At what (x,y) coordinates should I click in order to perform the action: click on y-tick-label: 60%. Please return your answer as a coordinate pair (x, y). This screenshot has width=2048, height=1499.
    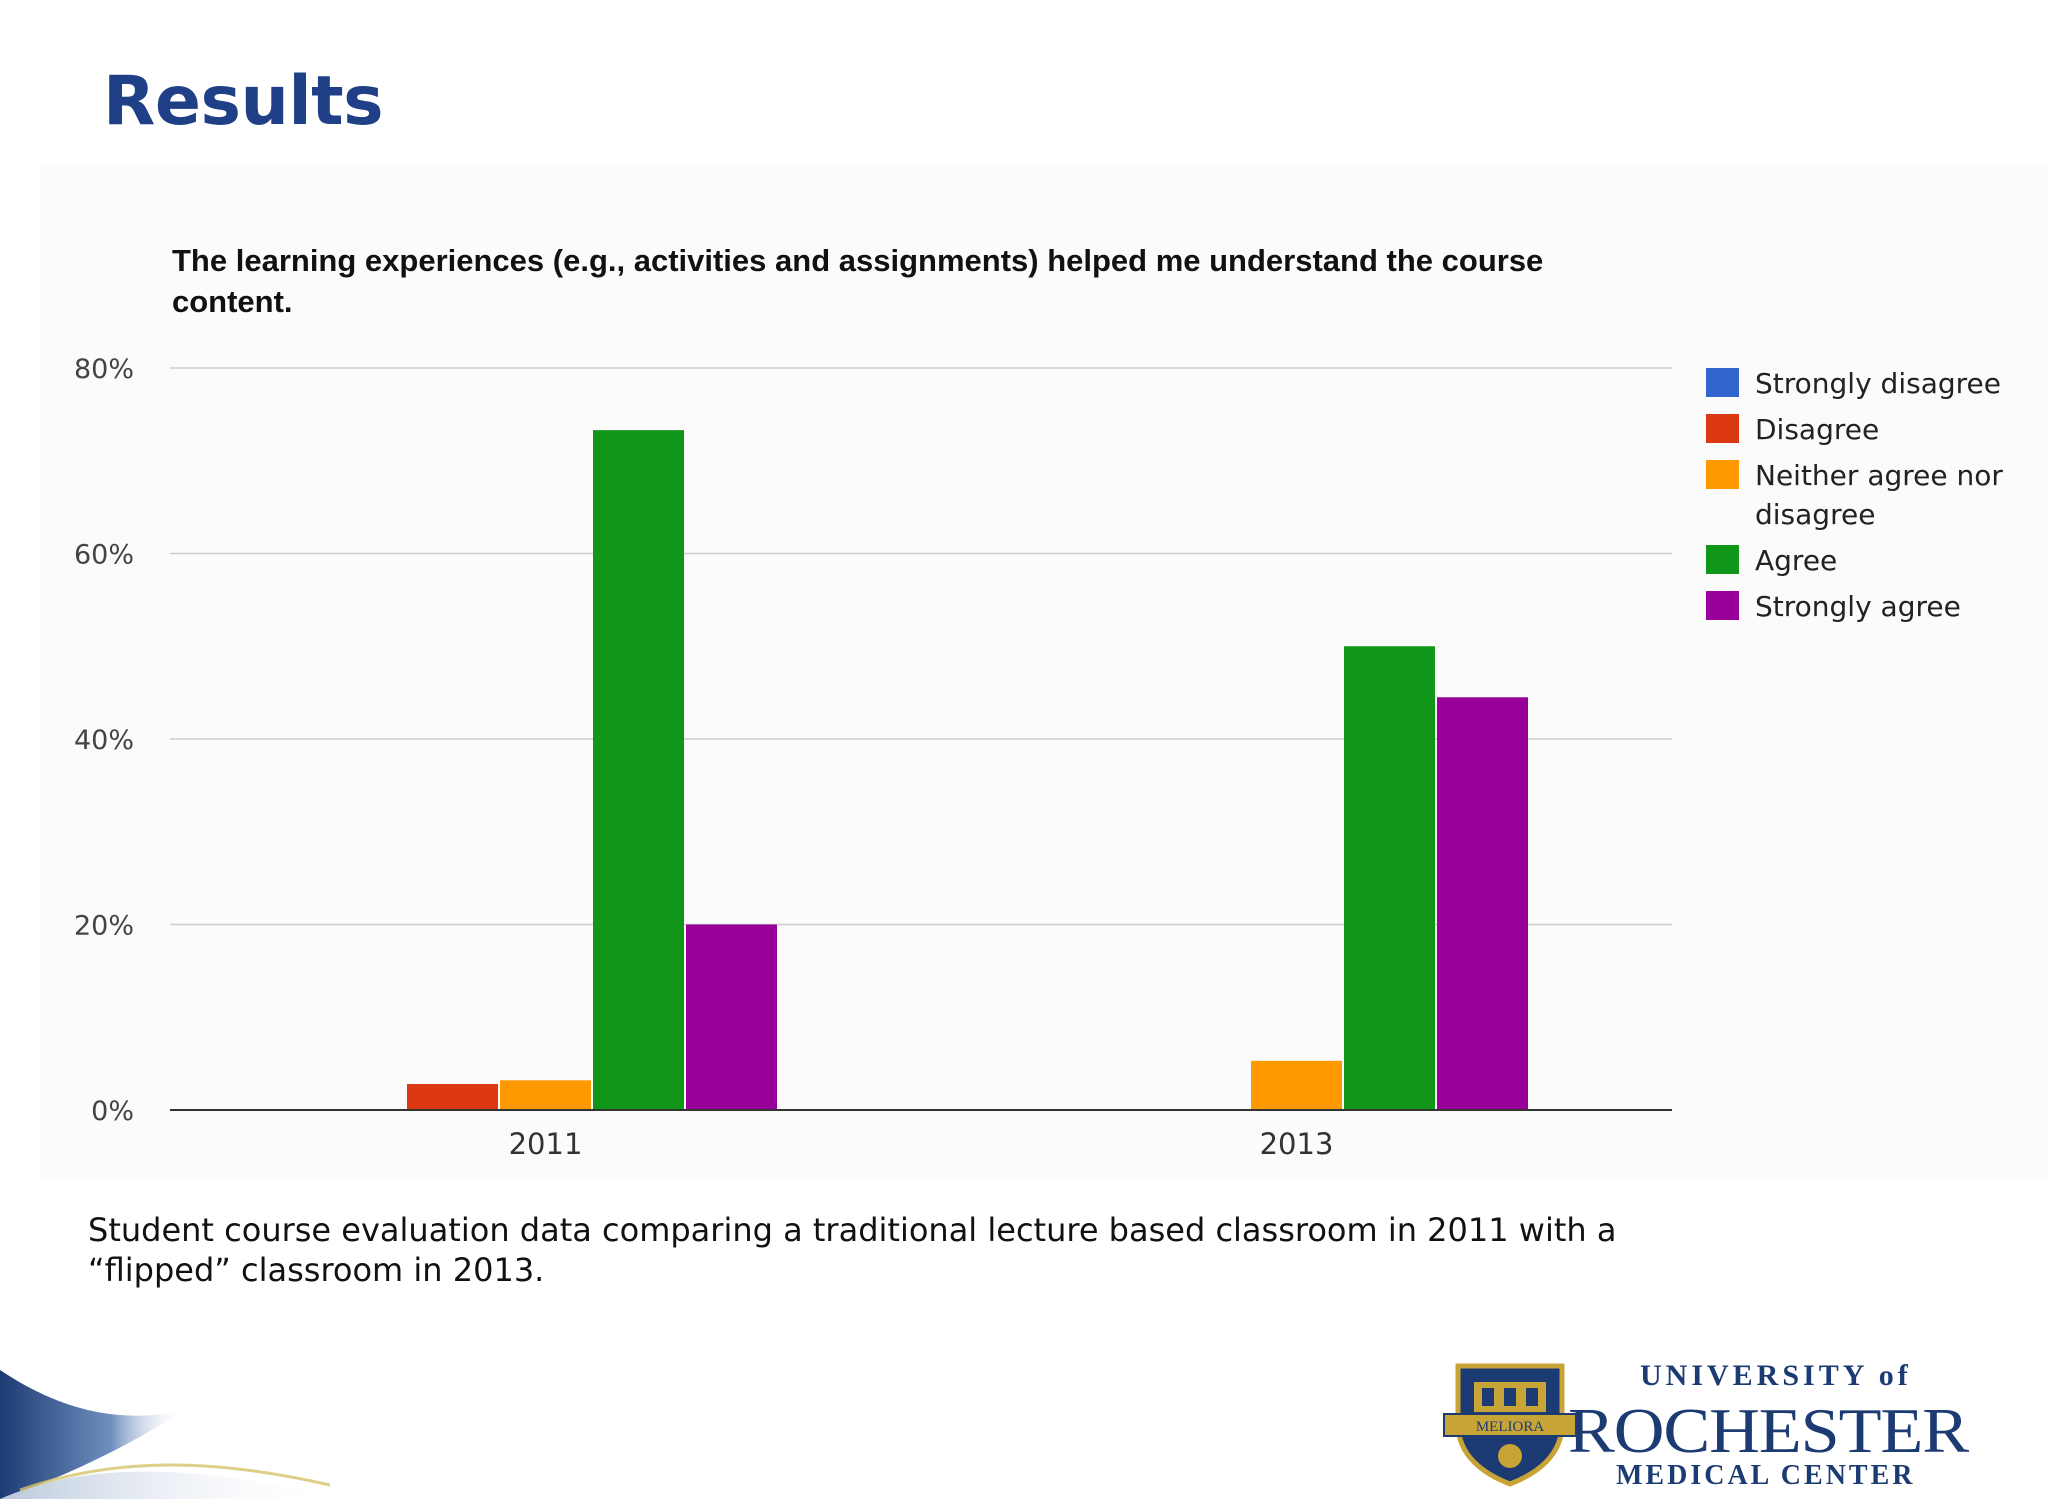
    Looking at the image, I should click on (104, 555).